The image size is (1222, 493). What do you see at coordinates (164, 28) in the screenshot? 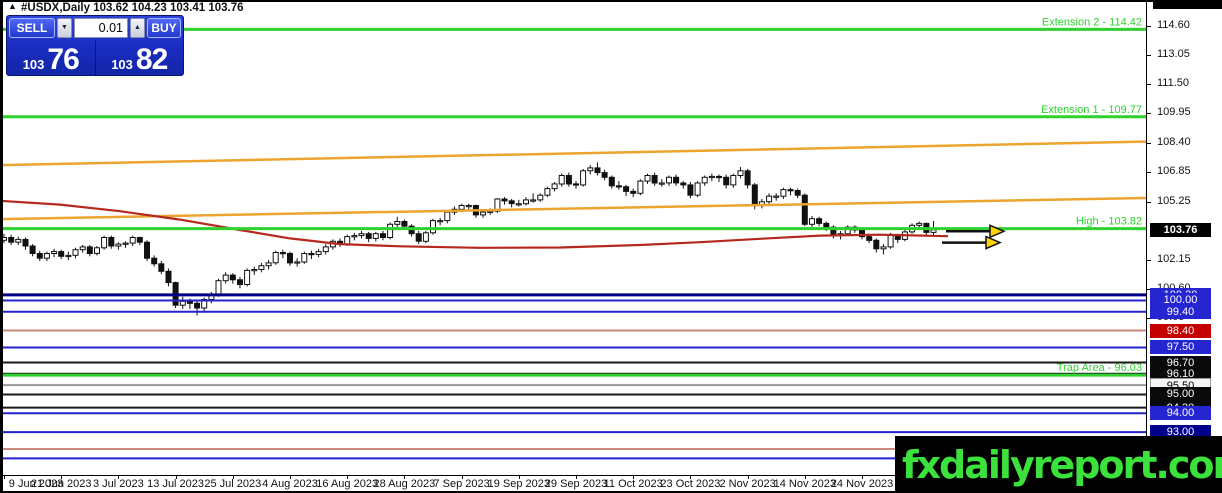
I see `buy-button: BUY` at bounding box center [164, 28].